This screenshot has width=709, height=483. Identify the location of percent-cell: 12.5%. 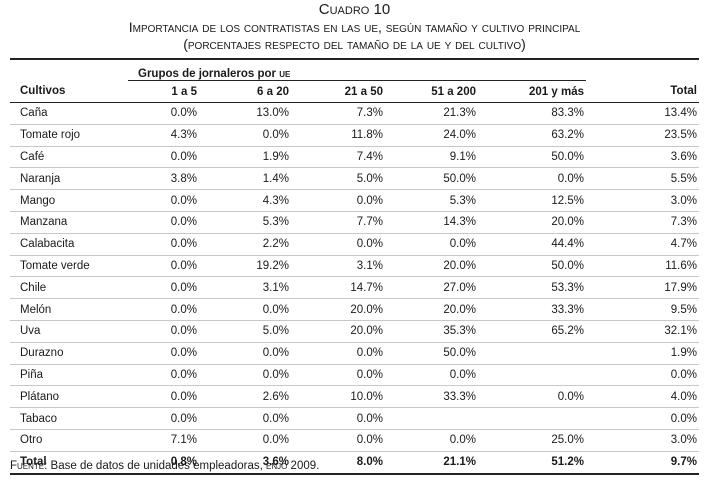
(532, 200).